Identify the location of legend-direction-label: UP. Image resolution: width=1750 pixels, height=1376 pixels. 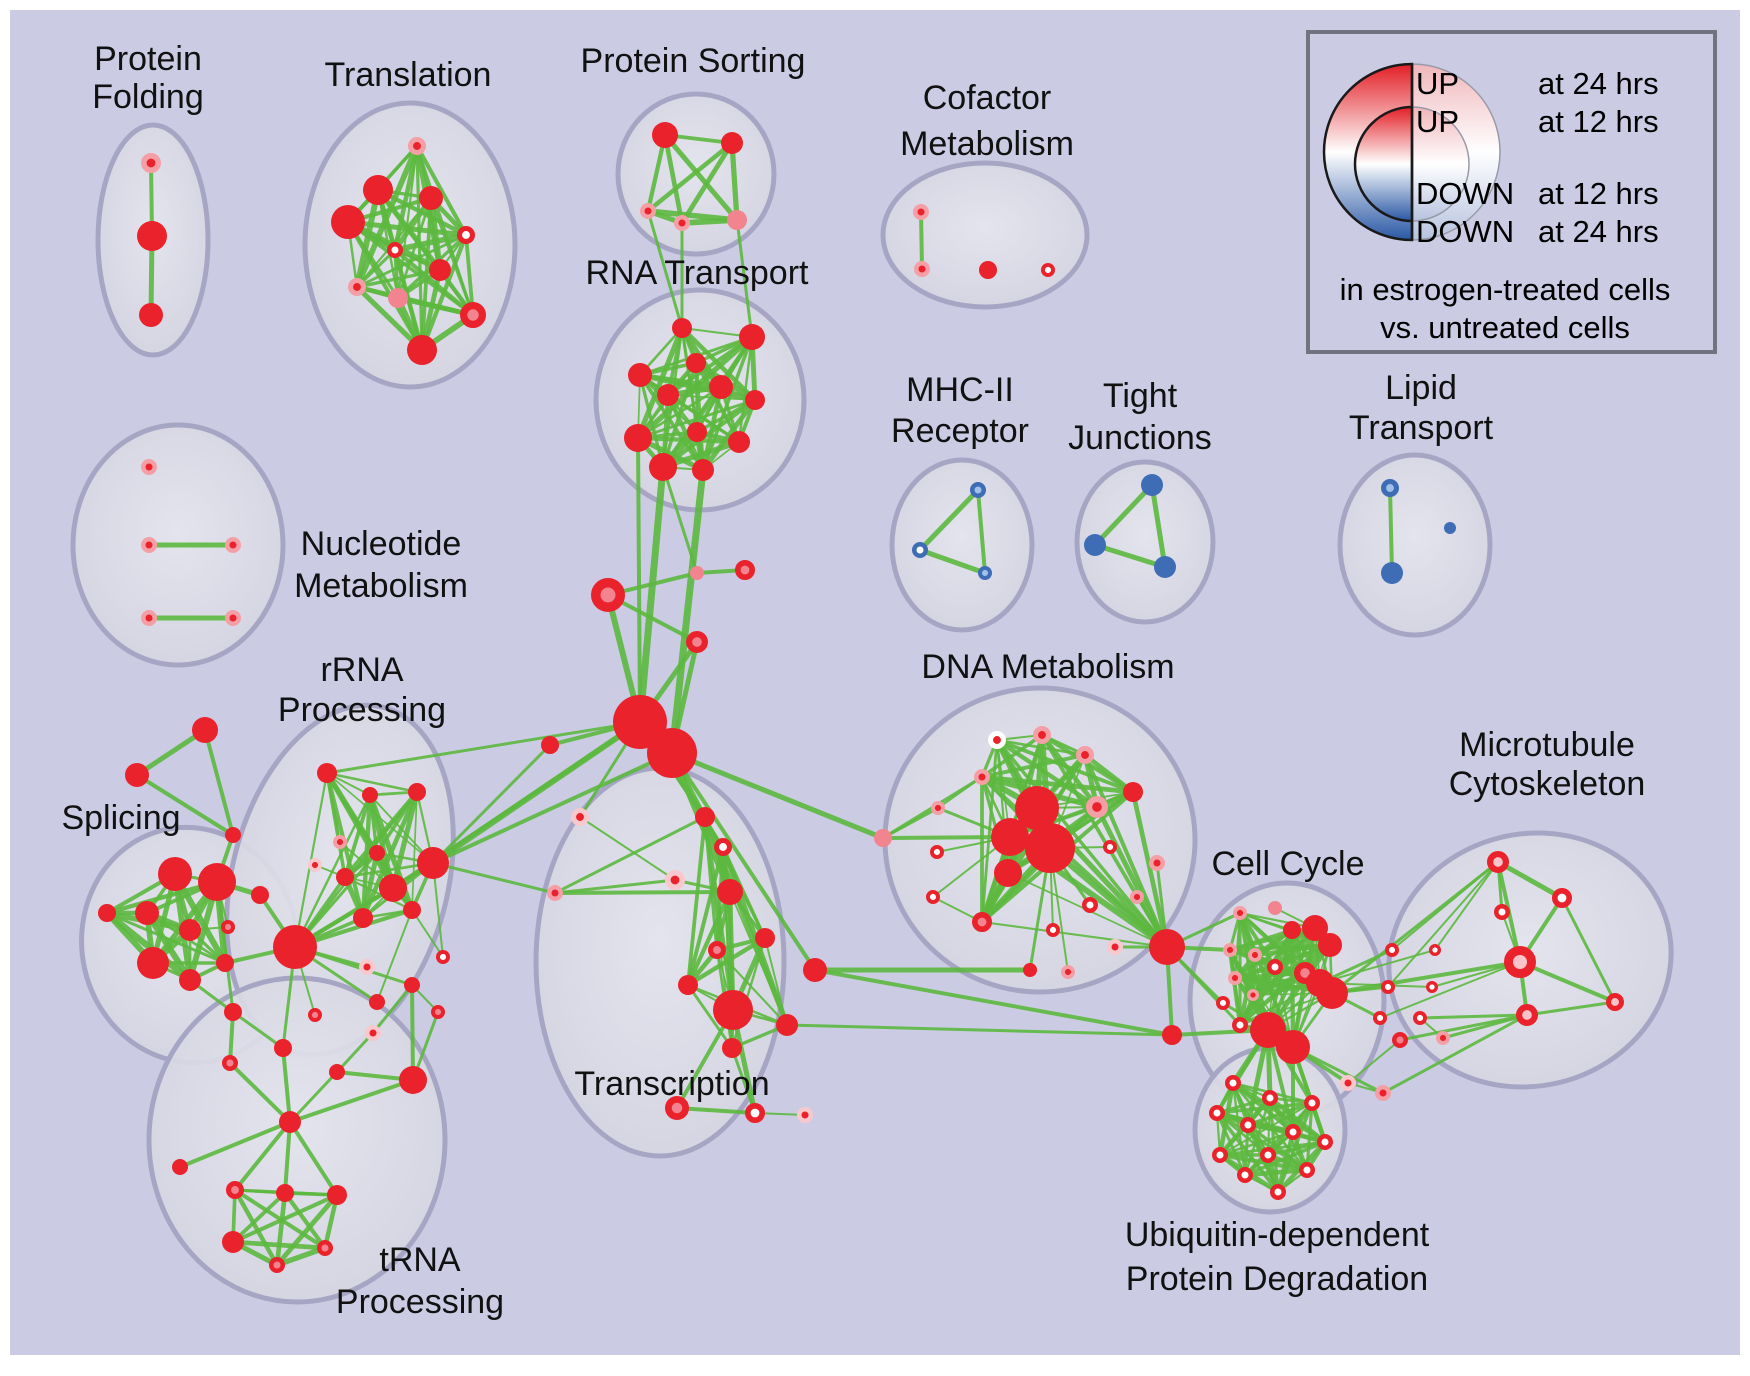
(1437, 83).